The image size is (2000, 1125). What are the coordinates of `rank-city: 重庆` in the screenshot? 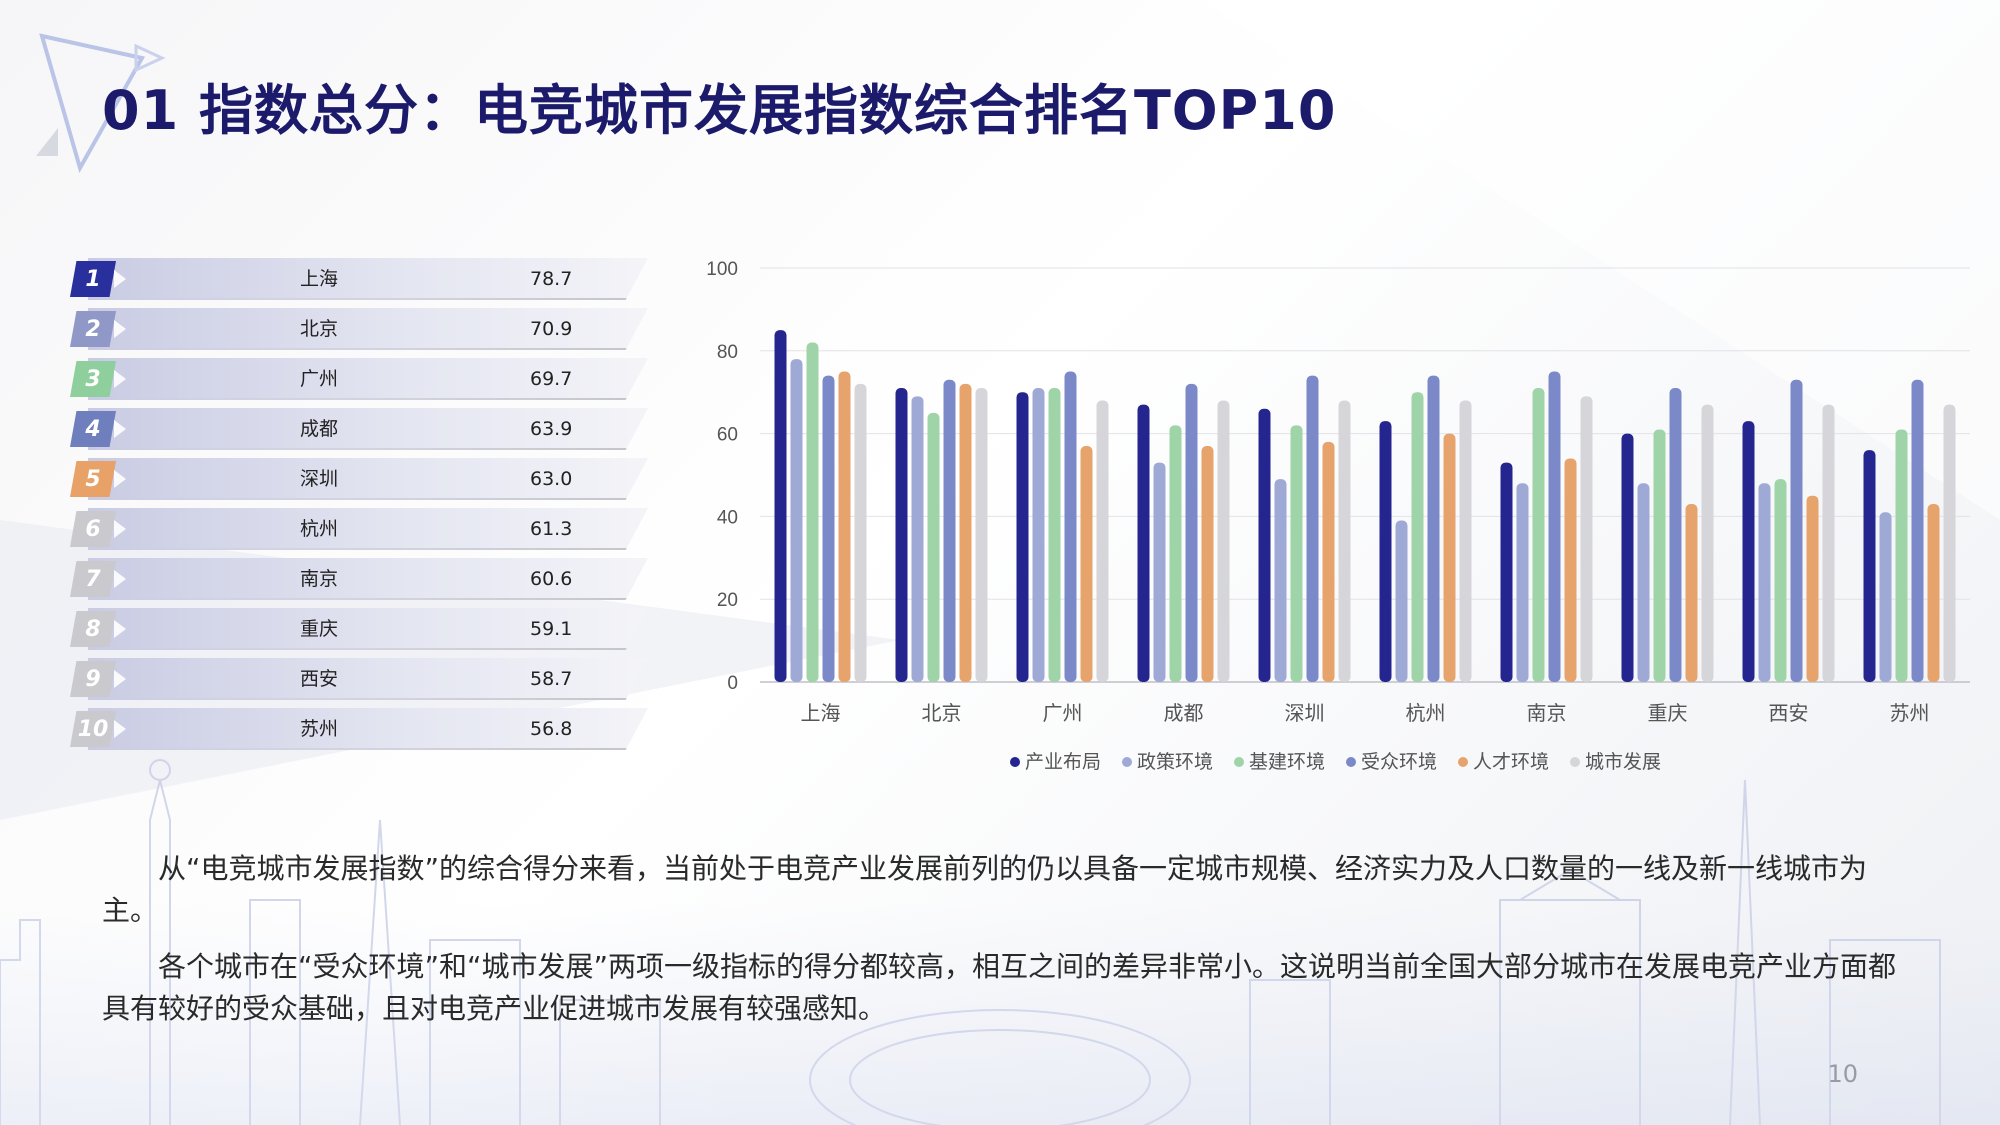 It's located at (319, 629).